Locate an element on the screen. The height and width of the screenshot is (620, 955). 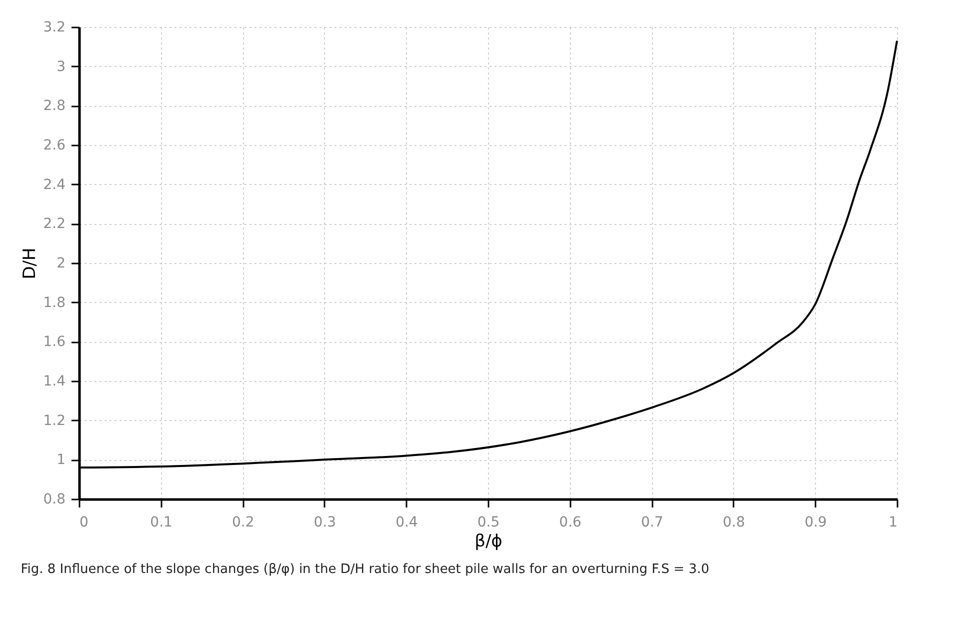
x-tick-label: 0.6 is located at coordinates (570, 522).